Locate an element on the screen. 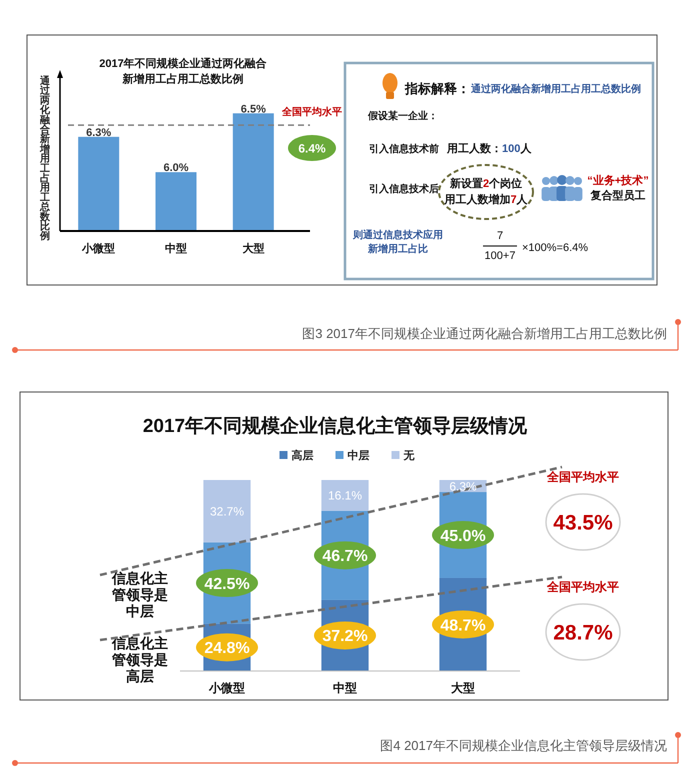  data-label: 6.0% is located at coordinates (176, 168).